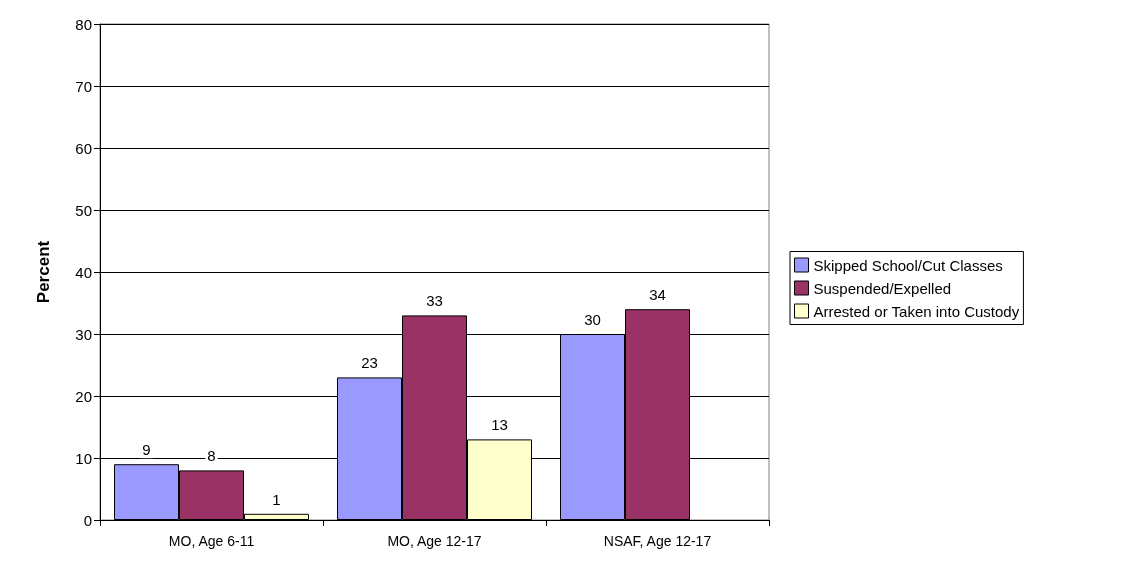  I want to click on x-tick-label: NSAF, Age 12-17, so click(657, 541).